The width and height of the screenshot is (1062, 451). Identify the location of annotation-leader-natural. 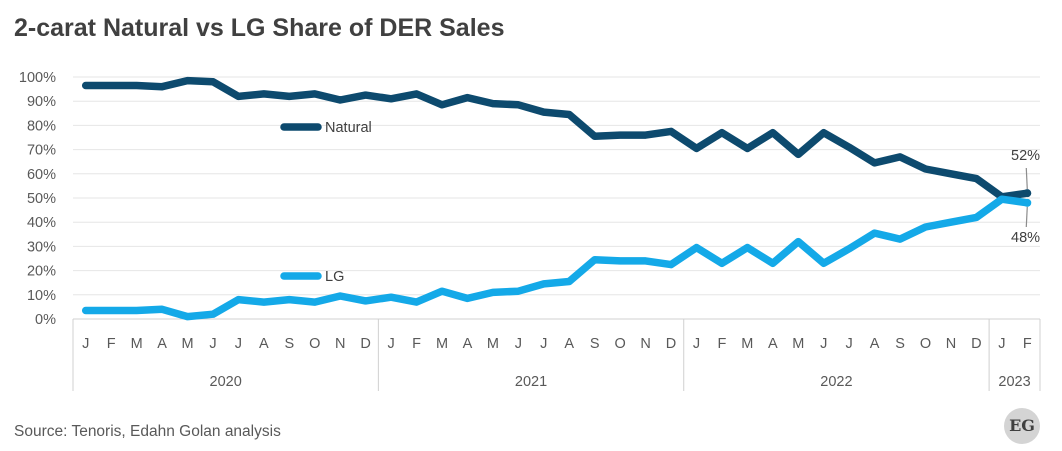
(1026, 178).